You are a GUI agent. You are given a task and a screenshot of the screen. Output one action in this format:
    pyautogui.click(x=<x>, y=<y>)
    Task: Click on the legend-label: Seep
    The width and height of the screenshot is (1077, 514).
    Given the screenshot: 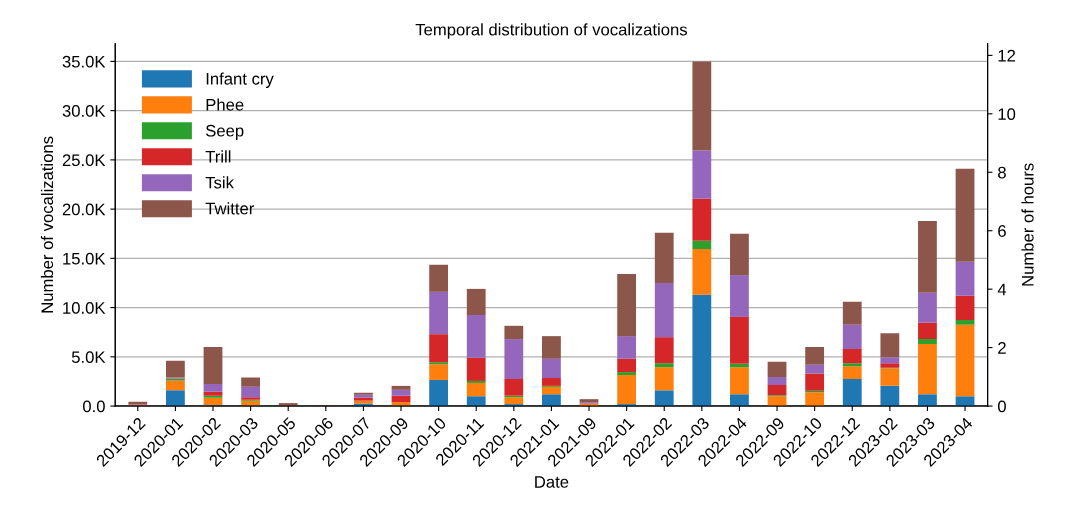 What is the action you would take?
    pyautogui.click(x=225, y=132)
    